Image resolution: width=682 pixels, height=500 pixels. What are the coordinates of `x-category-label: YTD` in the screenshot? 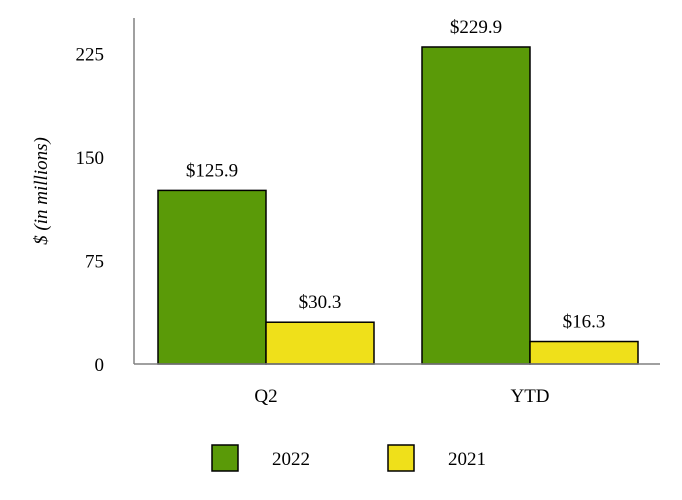 It's located at (529, 396).